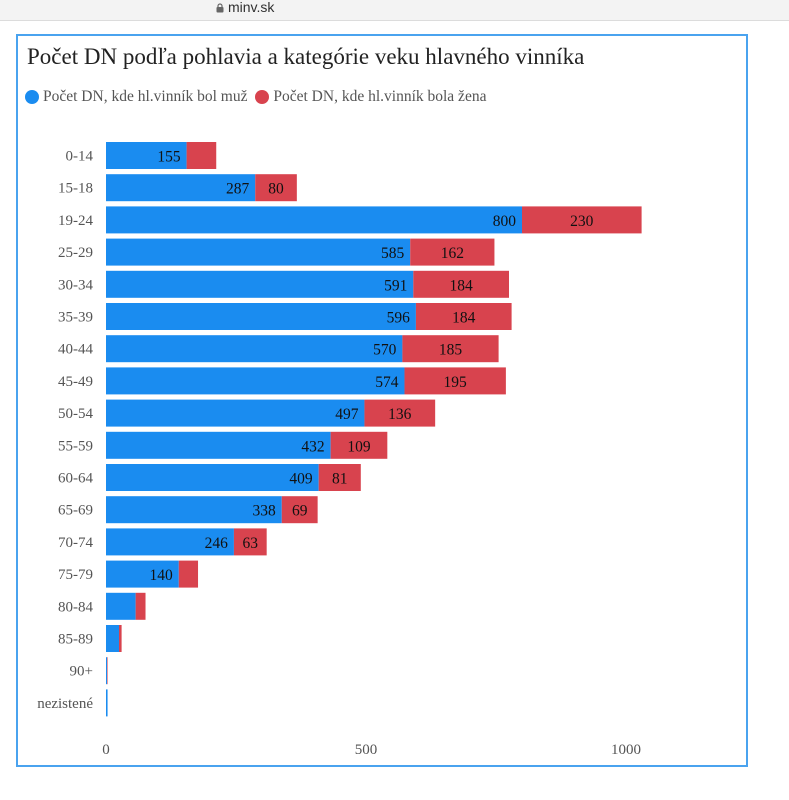  Describe the element at coordinates (399, 318) in the screenshot. I see `data-label-men: 596` at that location.